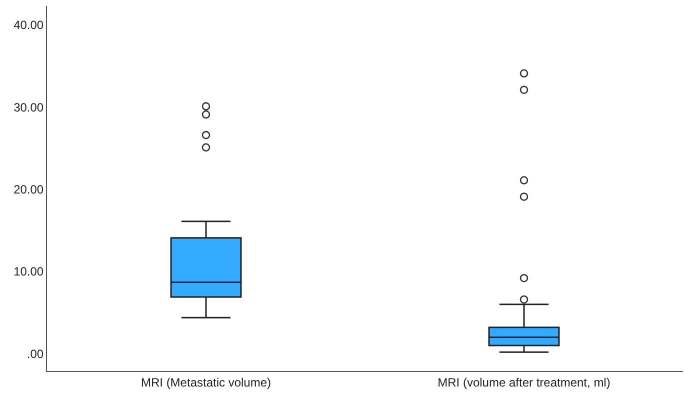 The height and width of the screenshot is (402, 685). What do you see at coordinates (29, 25) in the screenshot?
I see `y-tick-label: 40.00` at bounding box center [29, 25].